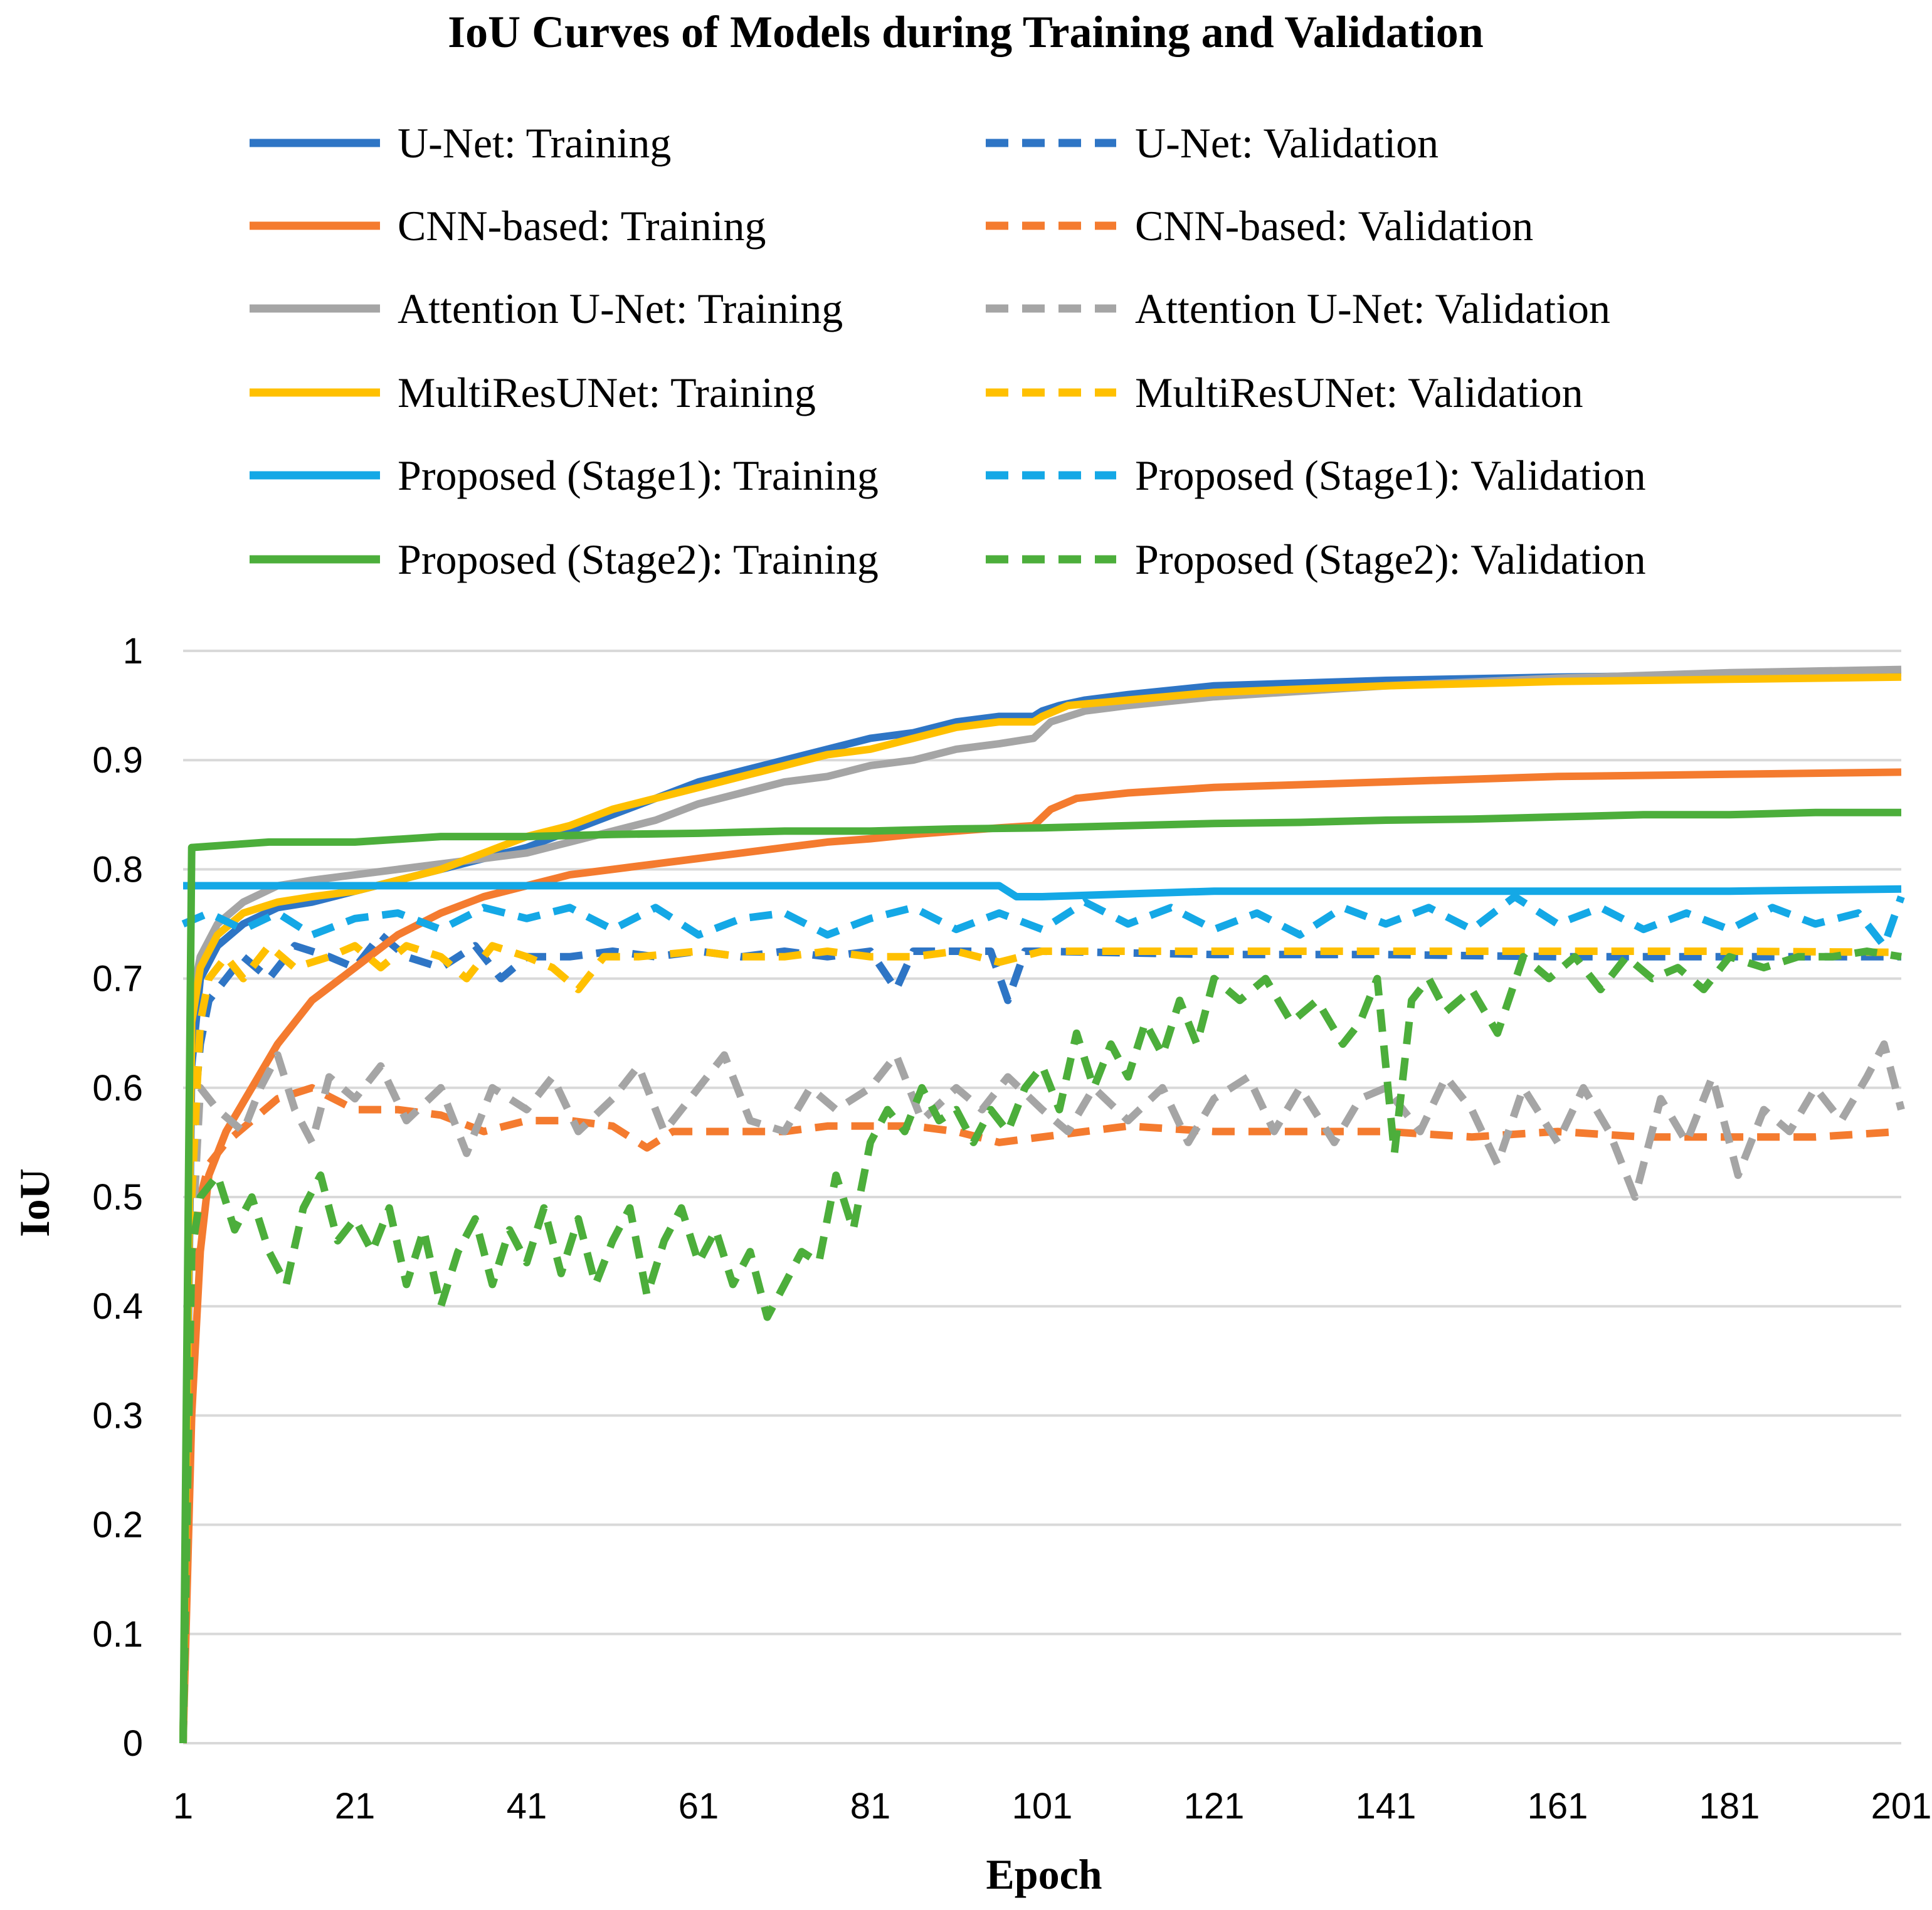 The image size is (1932, 1910). Describe the element at coordinates (1286, 143) in the screenshot. I see `legend-label-1: U-Net: Validation` at that location.